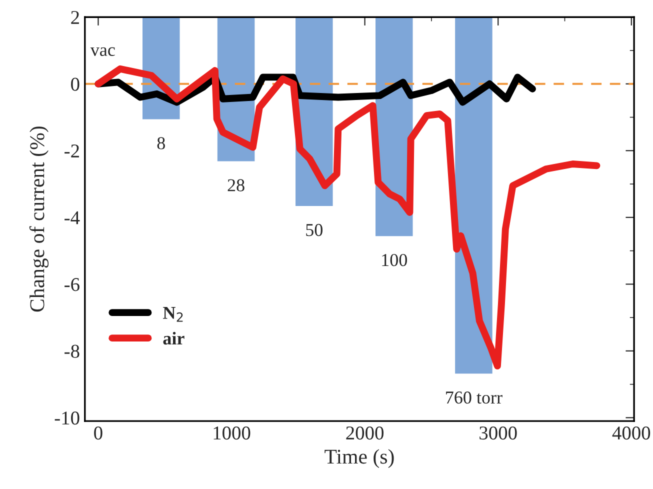 The width and height of the screenshot is (653, 489). What do you see at coordinates (173, 314) in the screenshot?
I see `legend-label: N$_{2}$` at bounding box center [173, 314].